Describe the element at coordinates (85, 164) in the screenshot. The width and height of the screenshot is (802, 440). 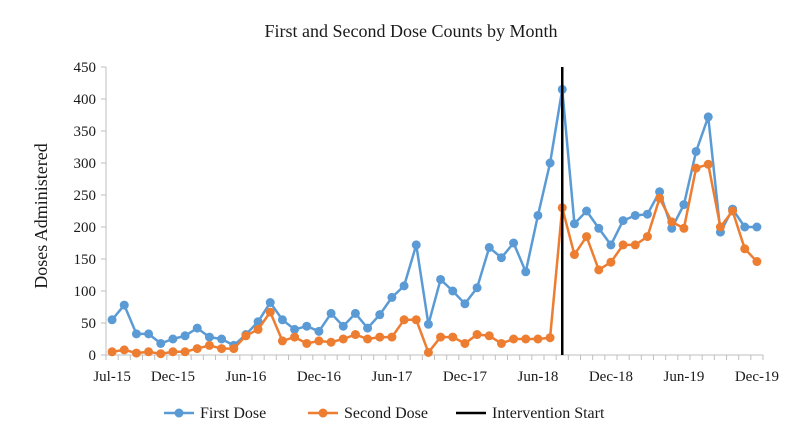
I see `y-tick-label: 300` at that location.